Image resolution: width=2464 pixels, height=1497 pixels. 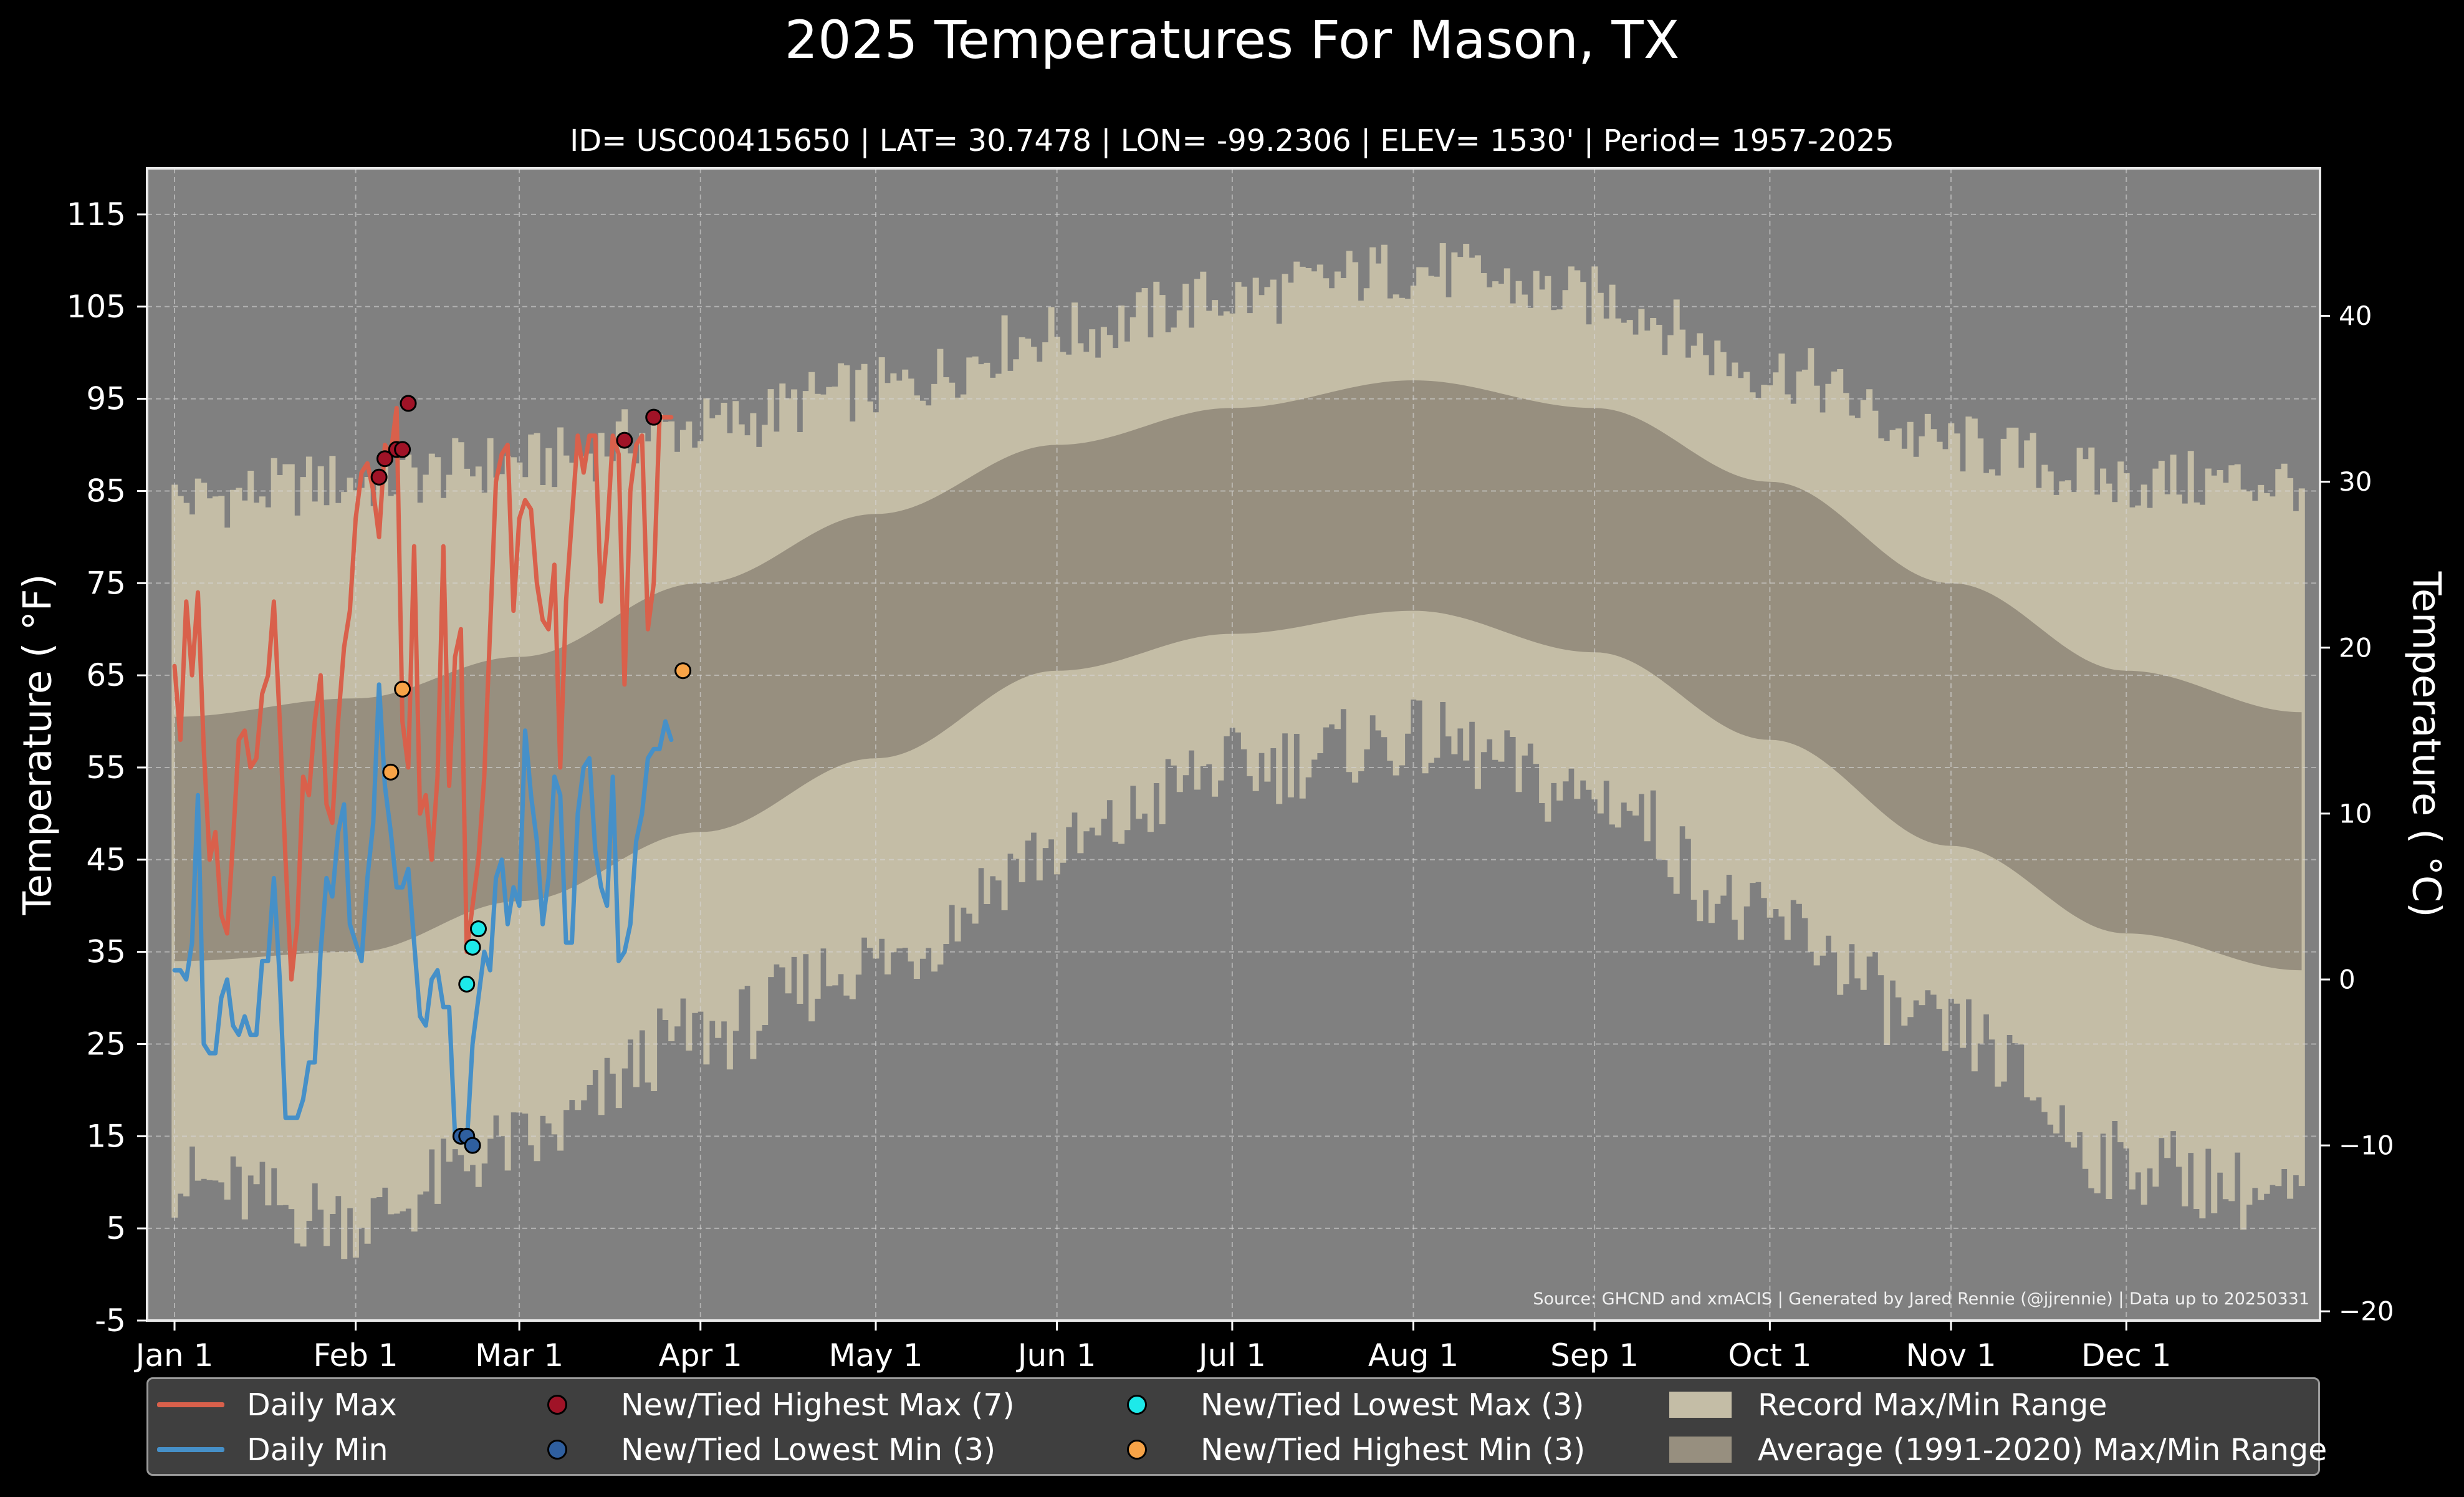 I want to click on legend-label: New/Tied Highest Min (3), so click(x=1393, y=1450).